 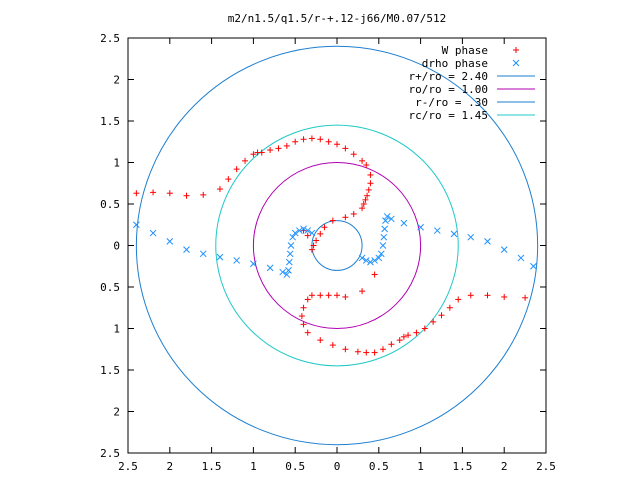 I want to click on y-tick-label: 1.5, so click(x=110, y=121).